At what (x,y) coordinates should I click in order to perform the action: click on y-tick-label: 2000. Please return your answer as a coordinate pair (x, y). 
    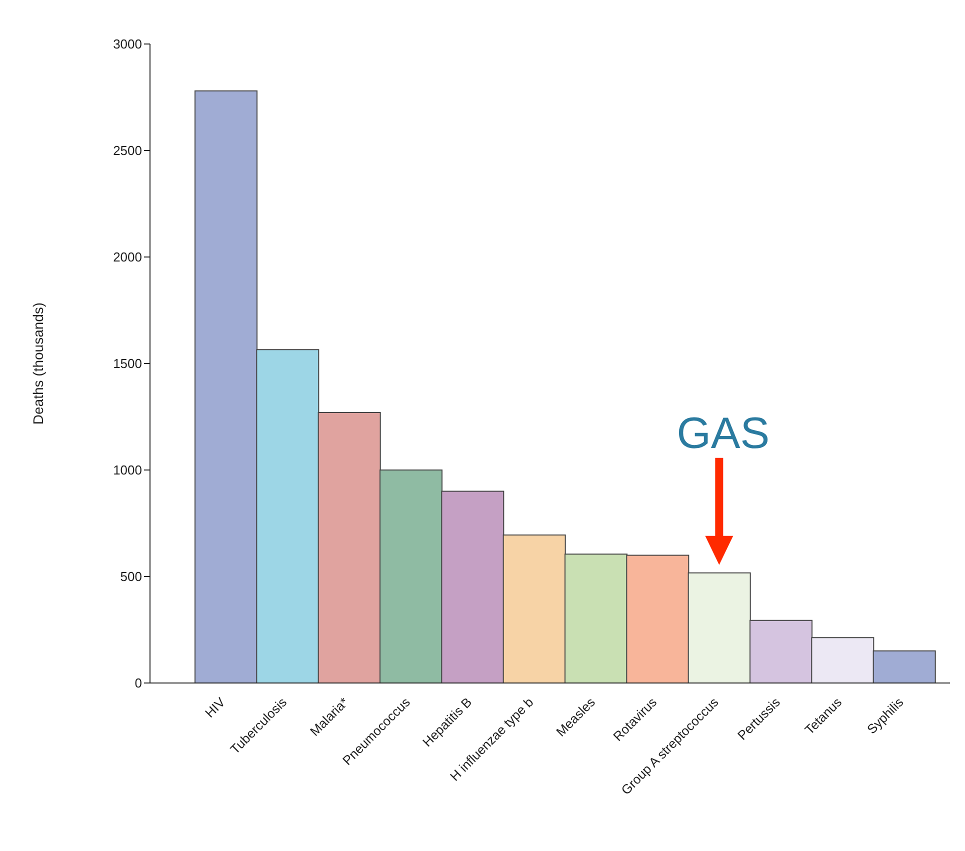
    Looking at the image, I should click on (127, 257).